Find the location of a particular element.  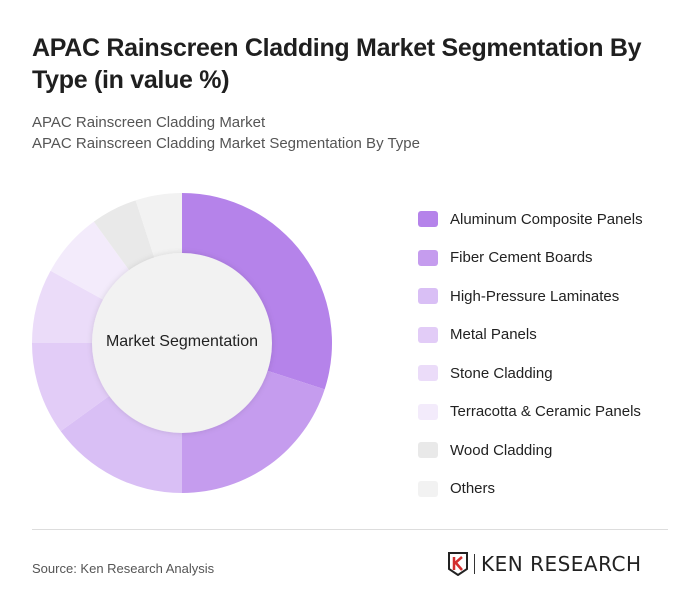

legend-label: High-Pressure Laminates is located at coordinates (535, 296).